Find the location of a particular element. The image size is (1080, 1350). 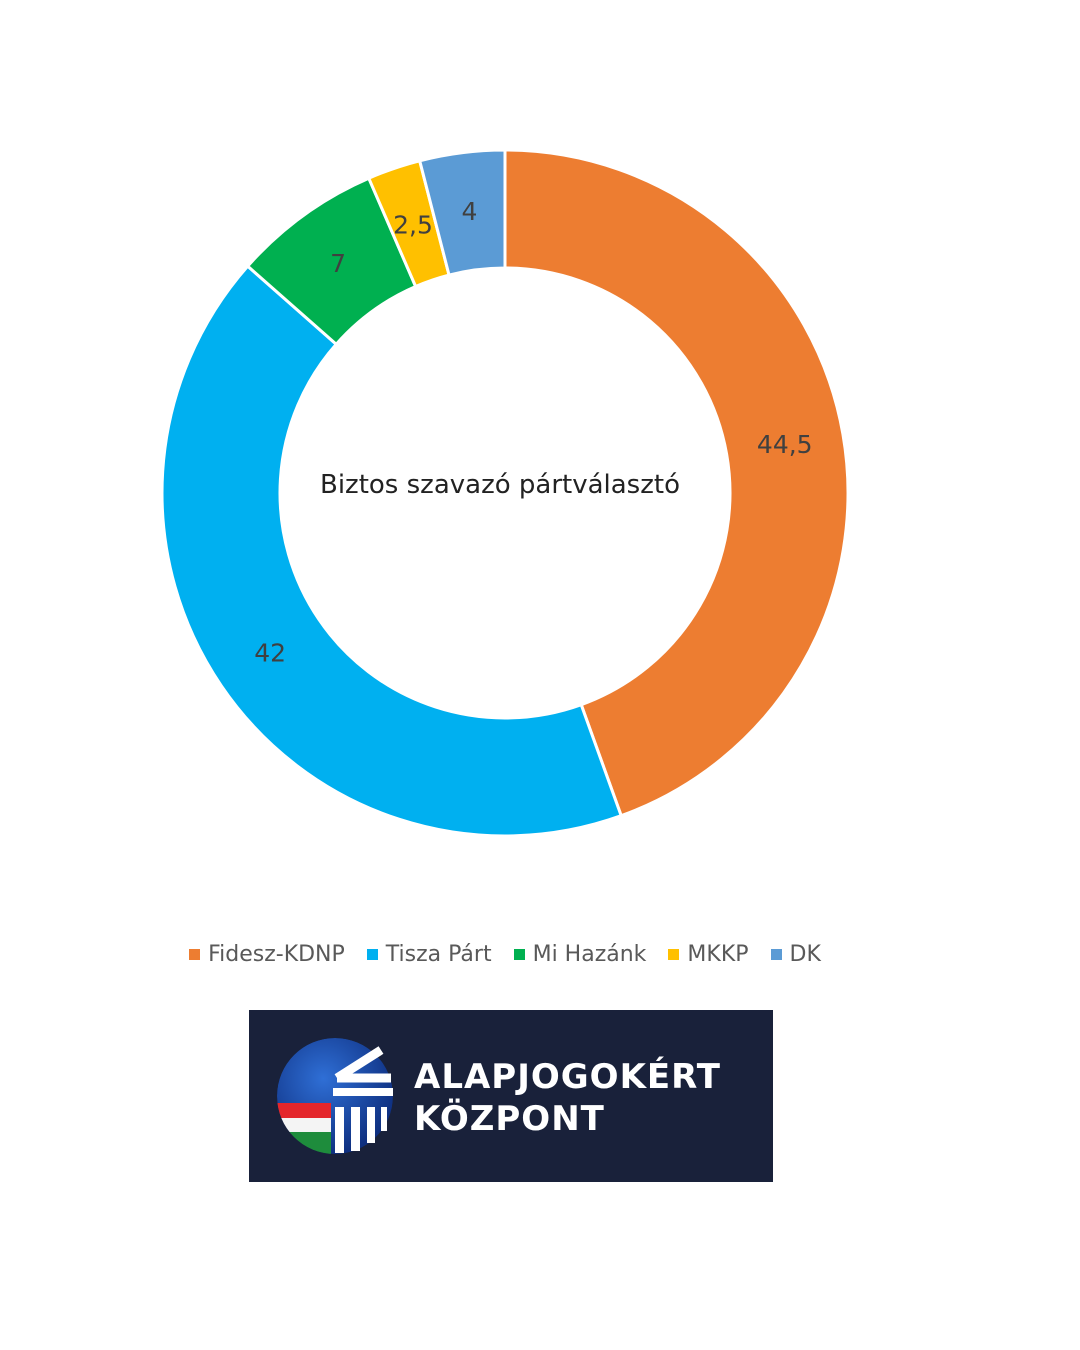

logo-line1: ALAPJOGOKÉRT is located at coordinates (567, 1077).